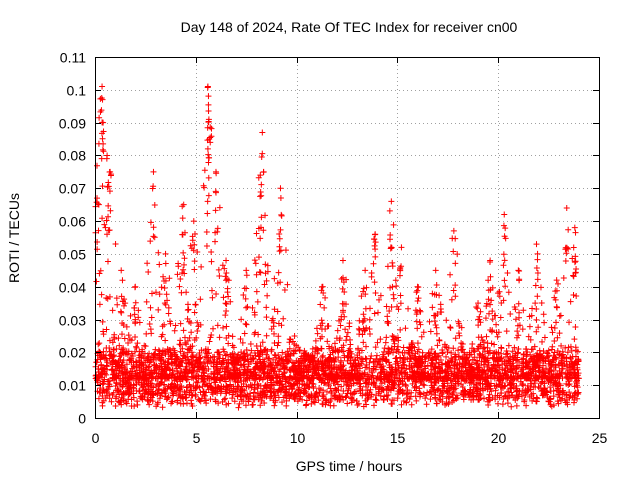 This screenshot has width=640, height=480. What do you see at coordinates (77, 91) in the screenshot?
I see `y-tick-label: 0.1` at bounding box center [77, 91].